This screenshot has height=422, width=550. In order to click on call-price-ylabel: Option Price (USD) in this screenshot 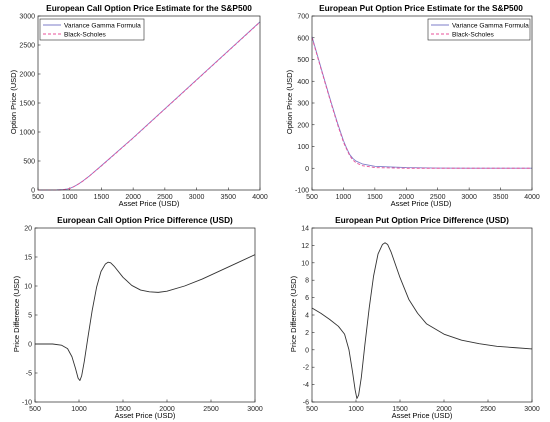, I will do `click(13, 101)`.